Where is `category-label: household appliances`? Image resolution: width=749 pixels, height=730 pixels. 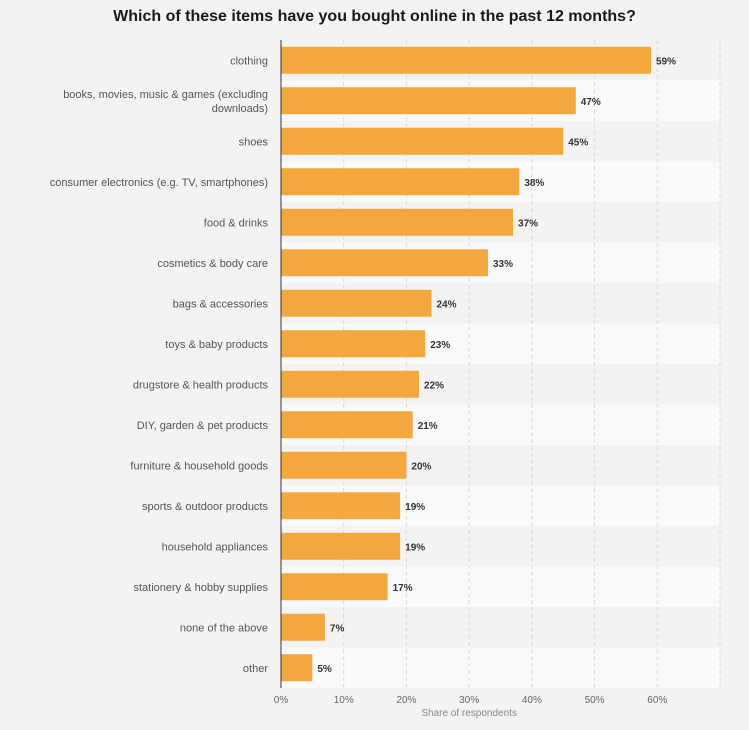
category-label: household appliances is located at coordinates (215, 547).